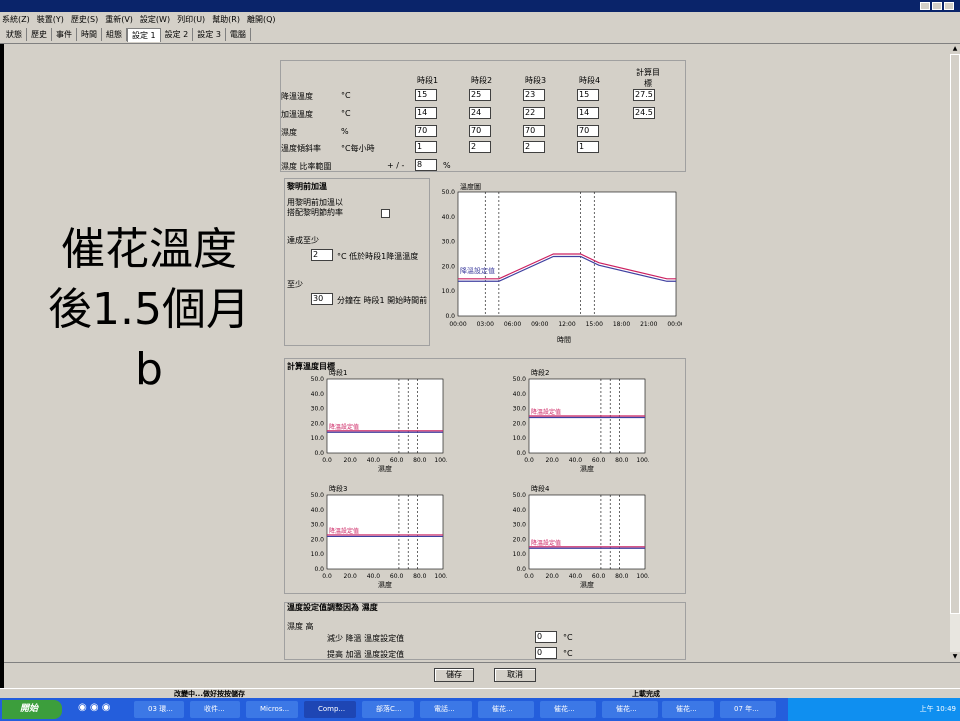  Describe the element at coordinates (191, 19) in the screenshot. I see `menu-item-print: 列印(U)` at that location.